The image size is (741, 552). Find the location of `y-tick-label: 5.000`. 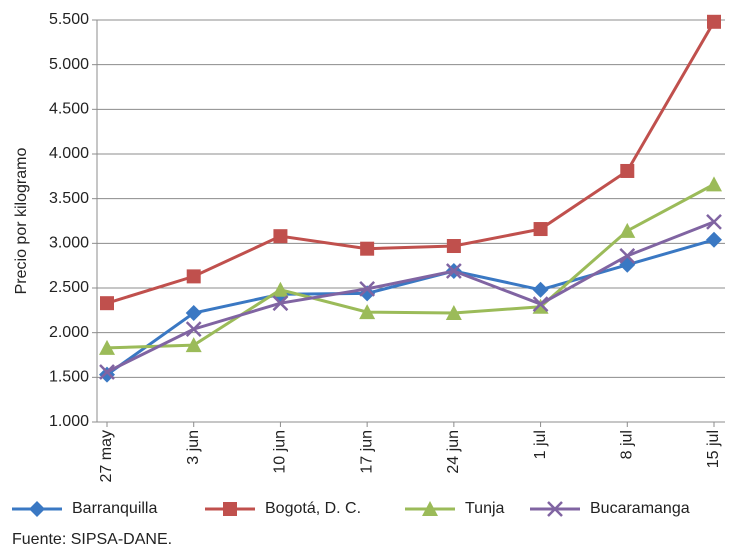

y-tick-label: 5.000 is located at coordinates (69, 64).